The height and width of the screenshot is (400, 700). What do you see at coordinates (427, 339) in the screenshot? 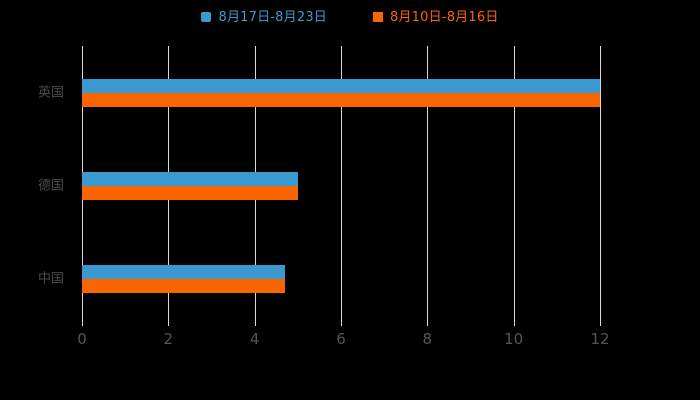
I see `x-axis-tick-label-8: 8` at bounding box center [427, 339].